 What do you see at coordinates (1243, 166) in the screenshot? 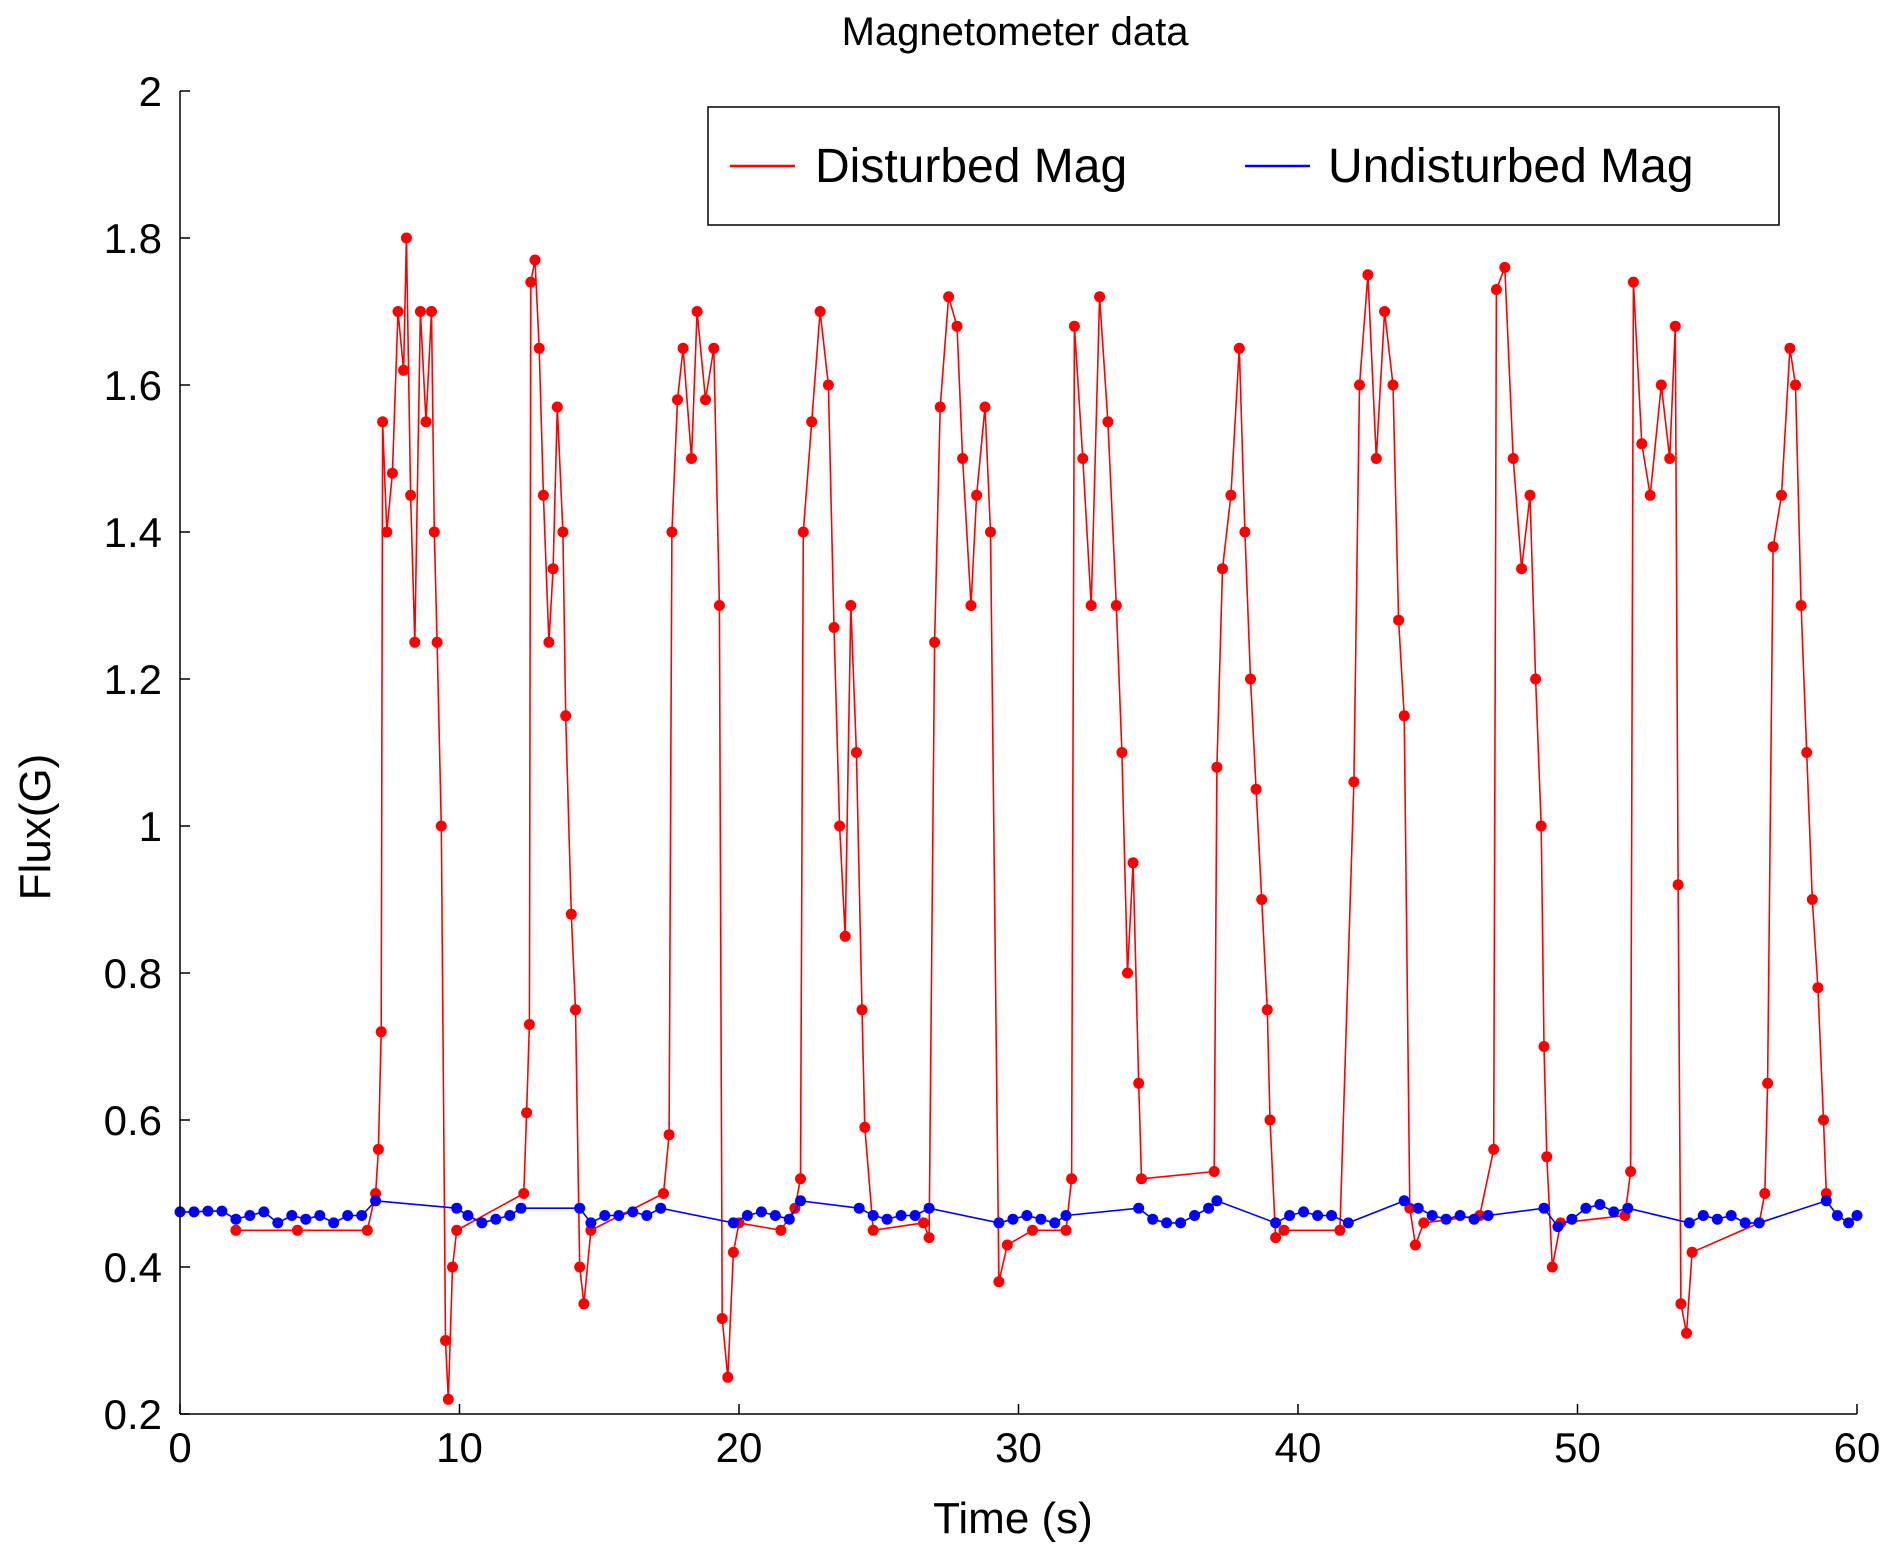
I see `legend-box` at bounding box center [1243, 166].